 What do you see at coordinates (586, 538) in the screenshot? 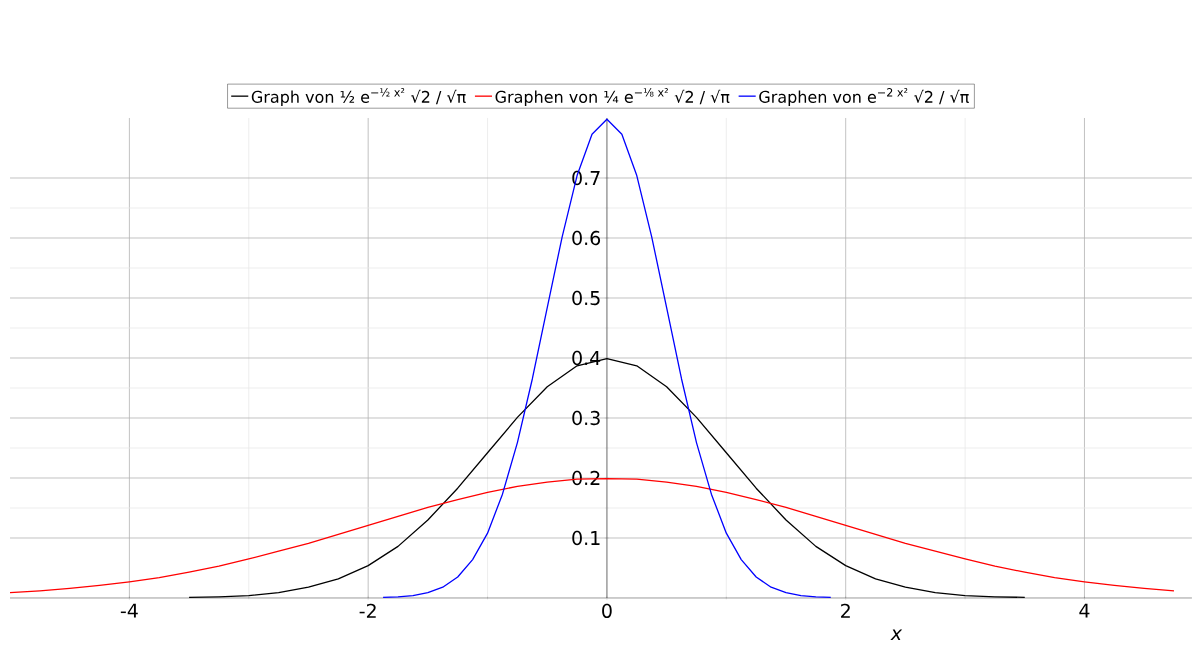
I see `y-tick-label: 0.1` at bounding box center [586, 538].